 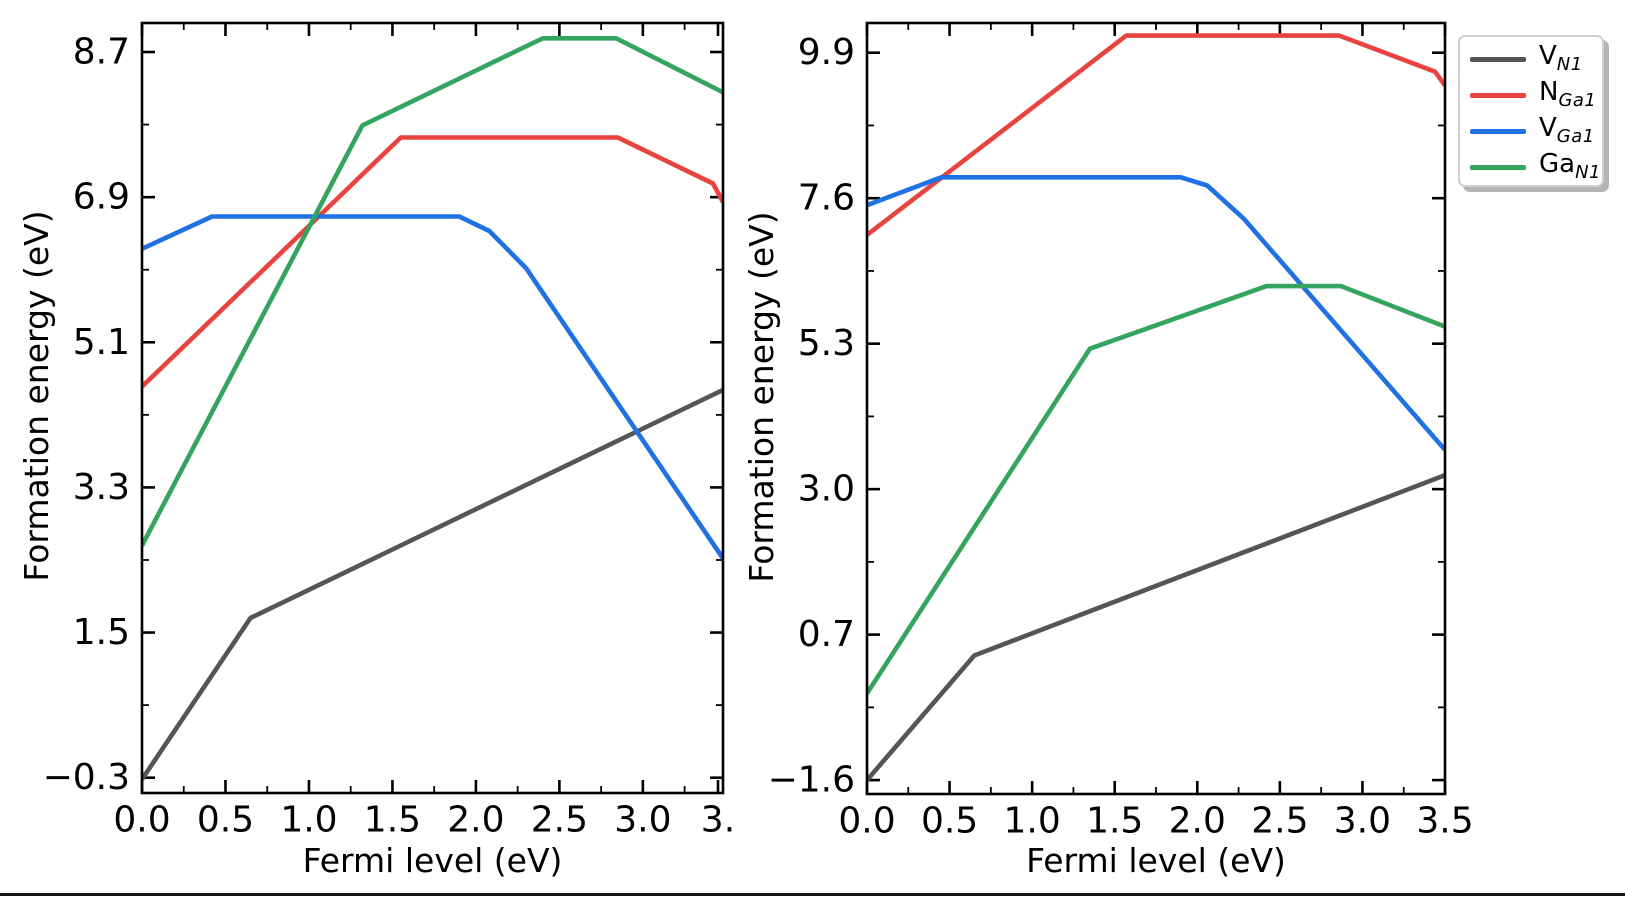 What do you see at coordinates (1156, 860) in the screenshot?
I see `right-xaxis-title: Fermi level (eV)` at bounding box center [1156, 860].